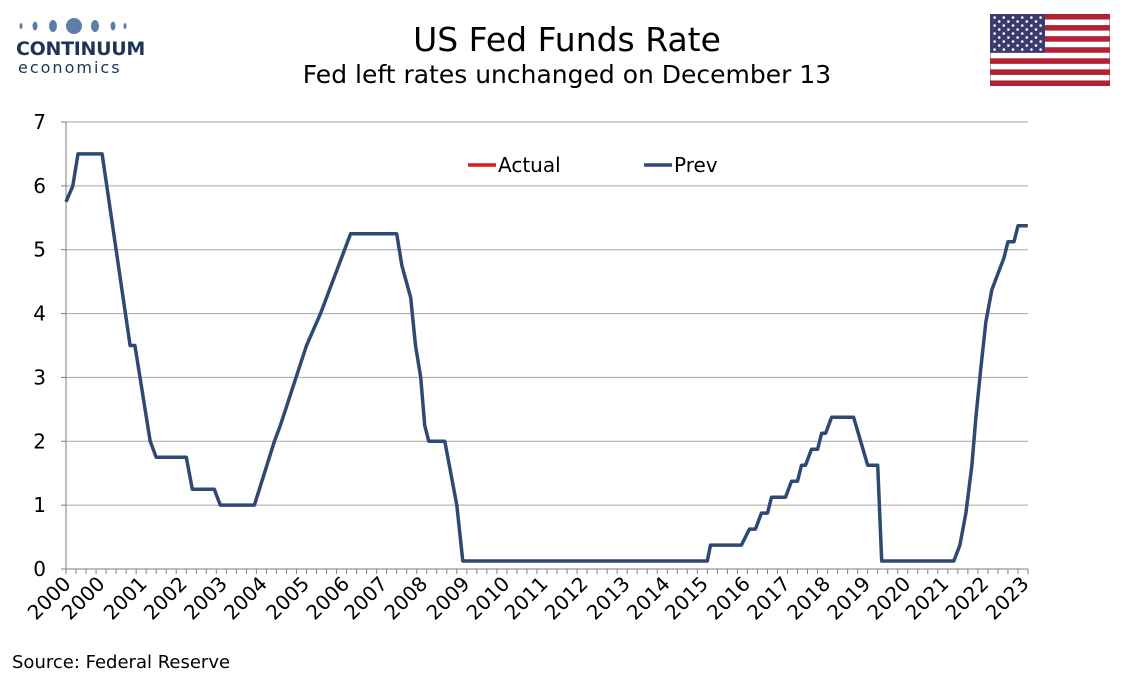  I want to click on x-tick-label: 2019, so click(848, 598).